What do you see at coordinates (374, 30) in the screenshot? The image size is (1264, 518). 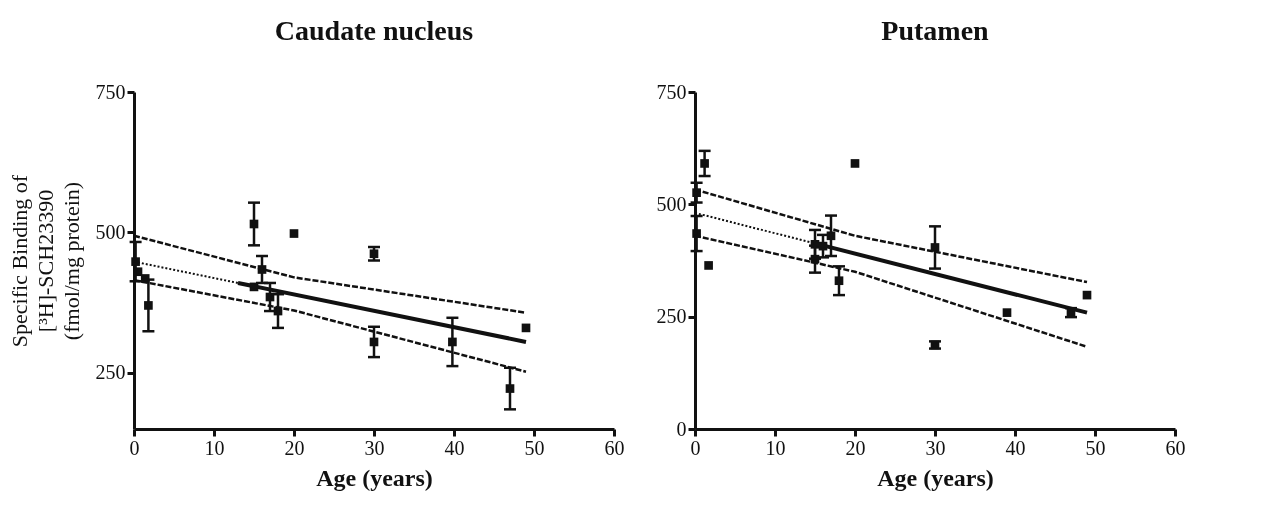 I see `chart-title: Caudate nucleus` at bounding box center [374, 30].